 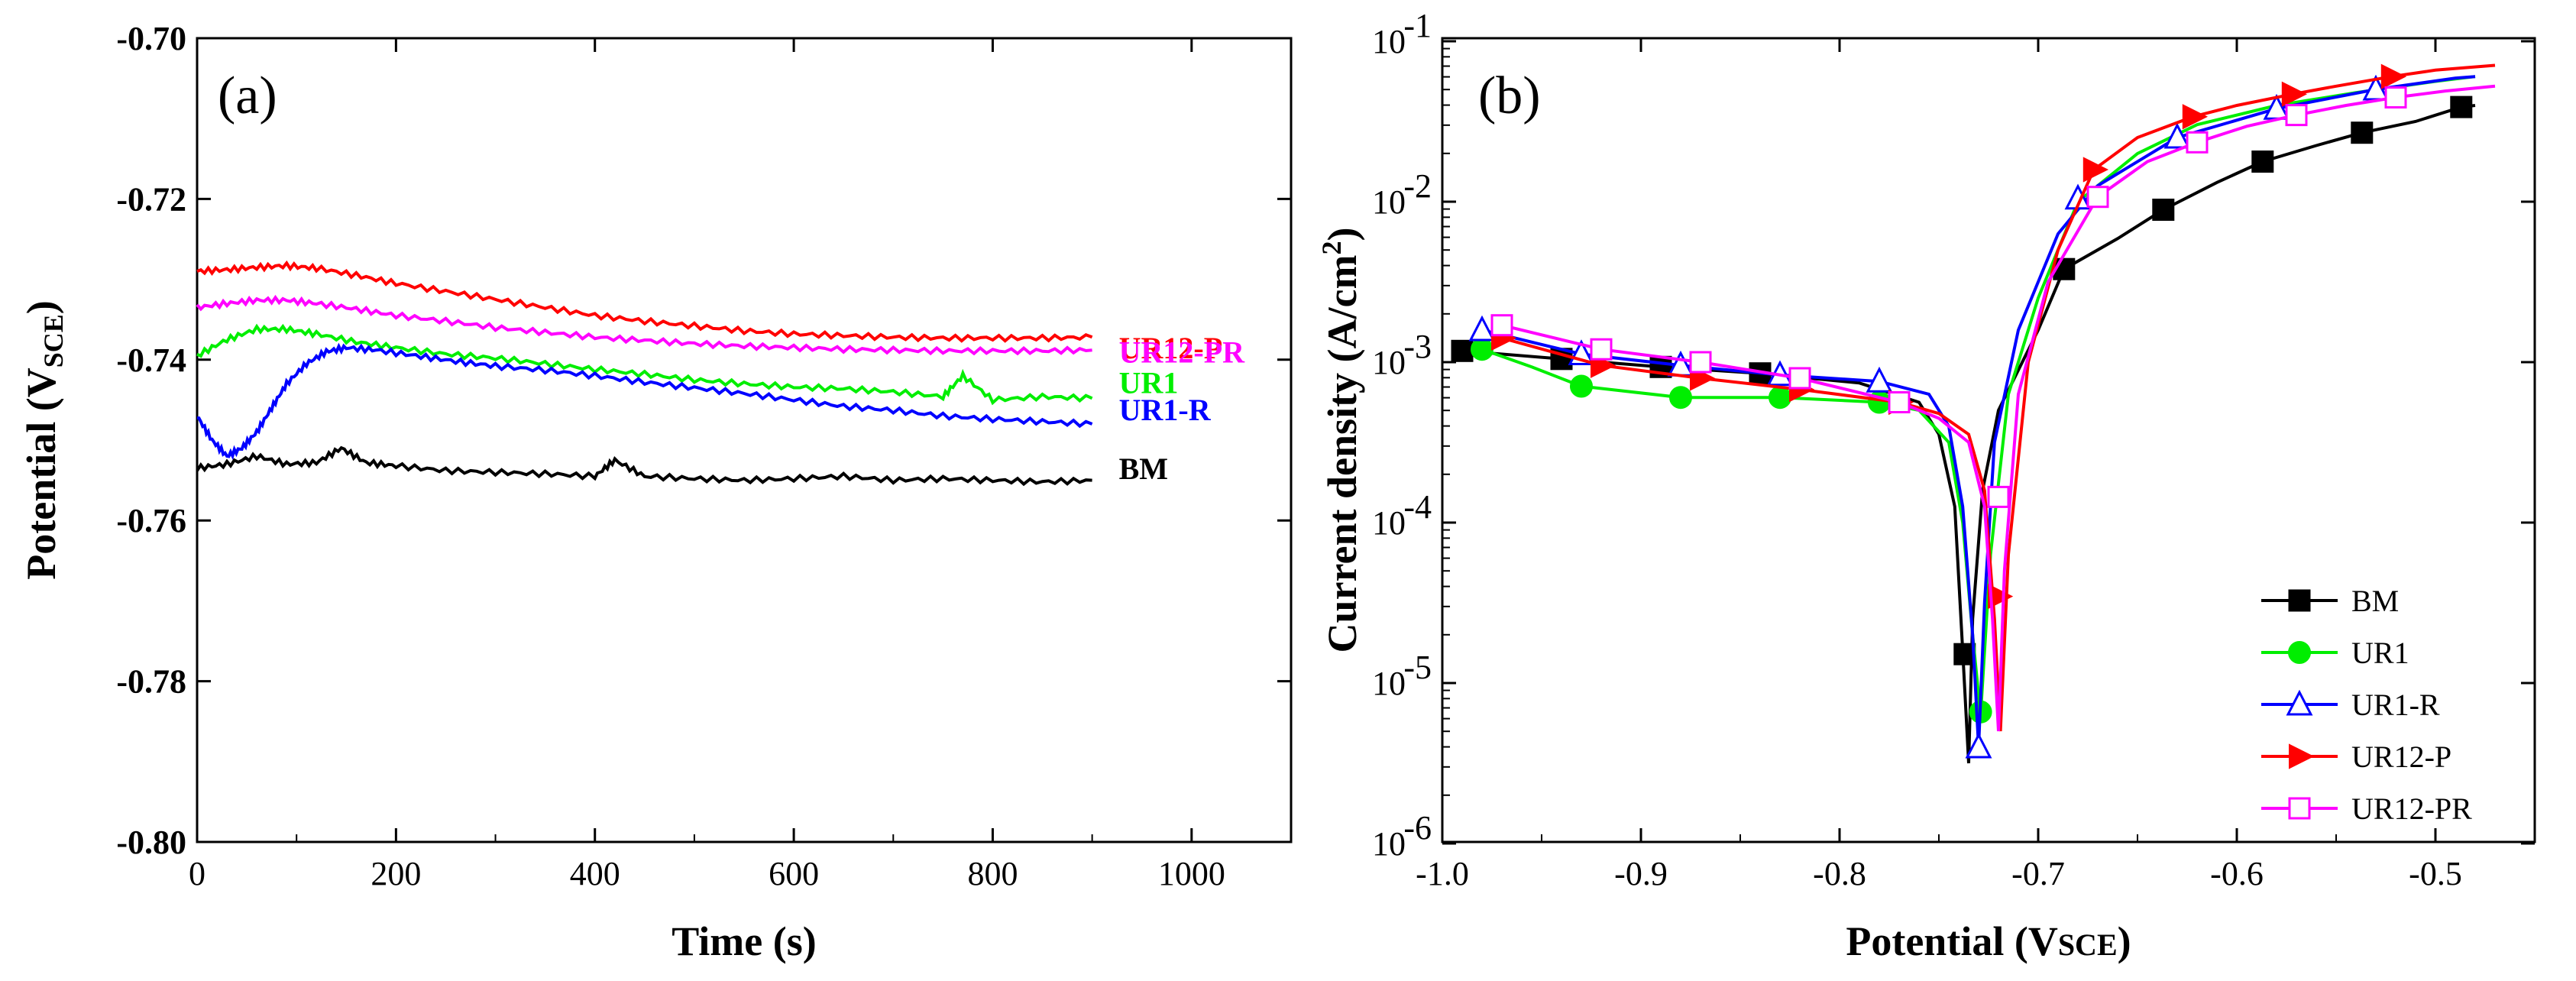 I want to click on y-tick-exp-b-3: -3, so click(x=1417, y=346).